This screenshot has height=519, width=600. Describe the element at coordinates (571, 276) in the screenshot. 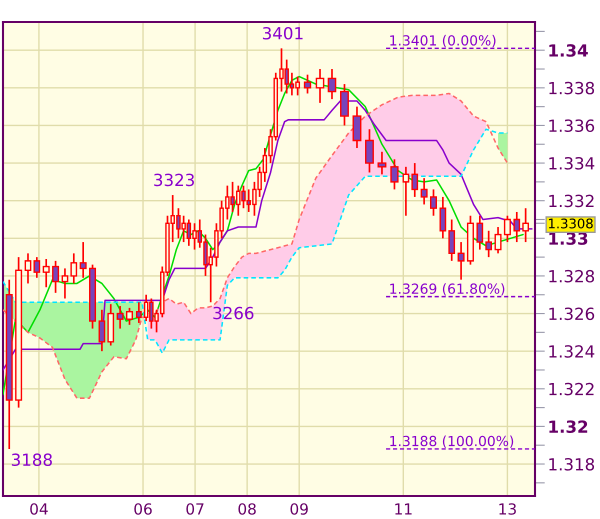

I see `y-tick-label: 1.328` at that location.